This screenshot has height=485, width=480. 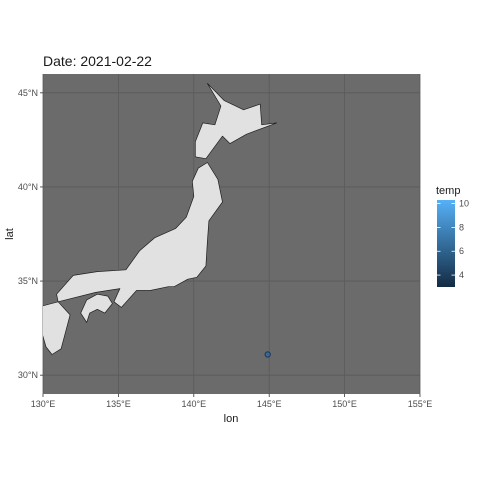 I want to click on x-axis-title: lon, so click(x=231, y=419).